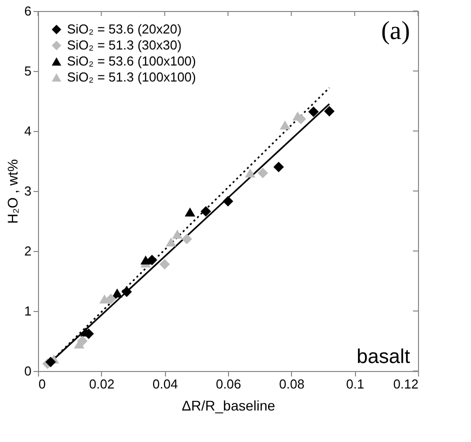  Describe the element at coordinates (355, 384) in the screenshot. I see `x-tick-label: 0.1` at that location.